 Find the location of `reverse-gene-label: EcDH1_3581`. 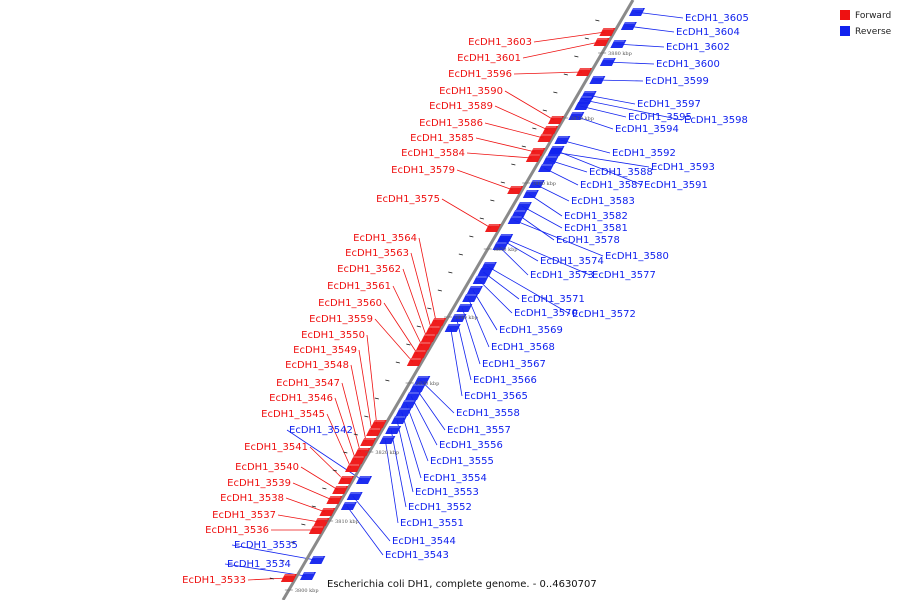

reverse-gene-label: EcDH1_3581 is located at coordinates (596, 228).